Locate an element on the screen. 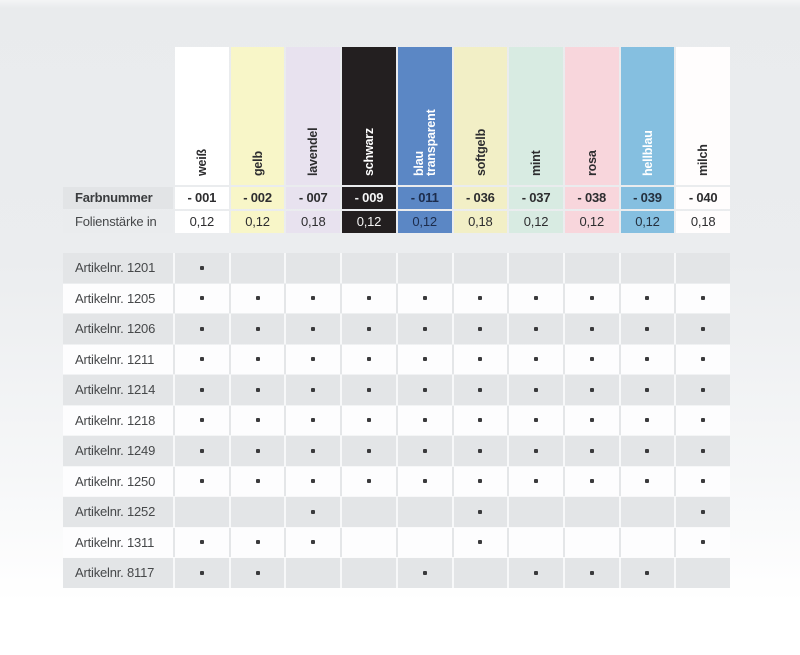 The width and height of the screenshot is (800, 655). article-row: Artikelnr. 1214 is located at coordinates (396, 390).